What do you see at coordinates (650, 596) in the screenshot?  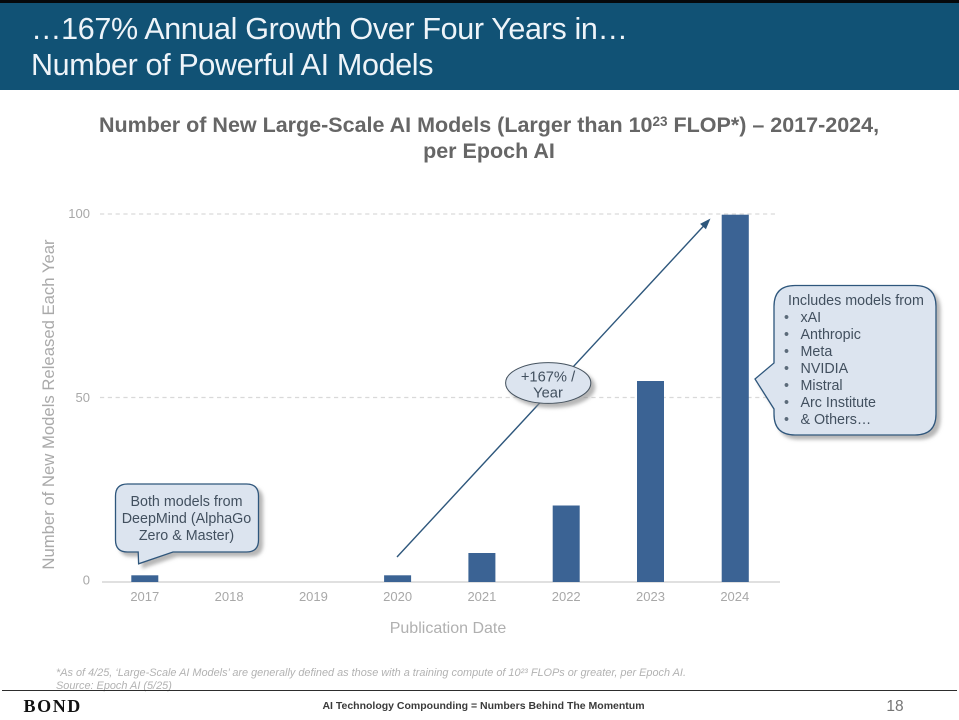 I see `svg-text: 2023` at bounding box center [650, 596].